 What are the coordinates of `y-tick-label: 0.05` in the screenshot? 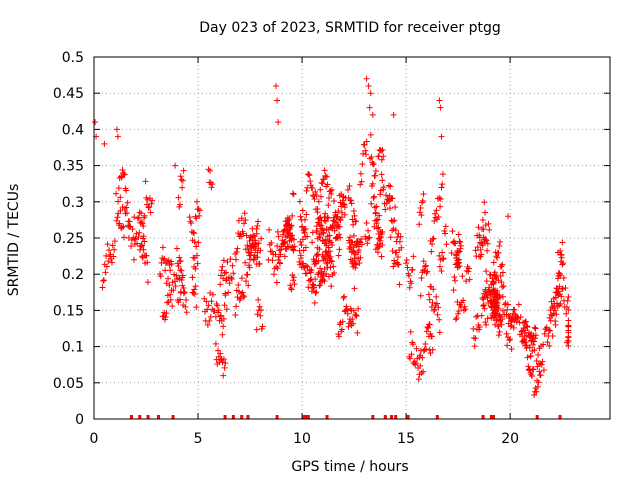 It's located at (68, 384).